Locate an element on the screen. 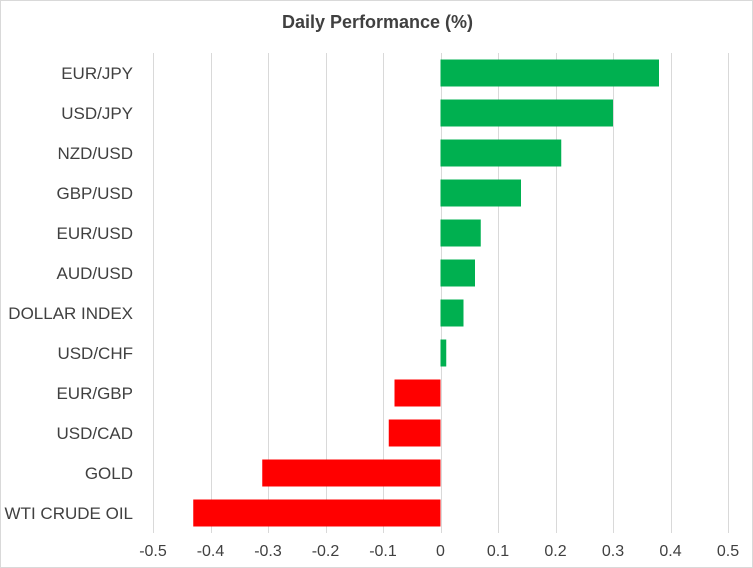 The image size is (753, 568). x-tick-label: -0.3 is located at coordinates (268, 551).